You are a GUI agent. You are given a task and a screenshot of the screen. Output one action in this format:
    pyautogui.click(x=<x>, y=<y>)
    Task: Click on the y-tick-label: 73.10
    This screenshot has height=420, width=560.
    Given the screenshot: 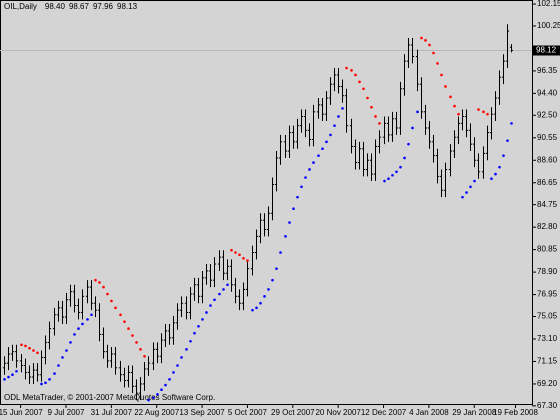 What is the action you would take?
    pyautogui.click(x=547, y=338)
    